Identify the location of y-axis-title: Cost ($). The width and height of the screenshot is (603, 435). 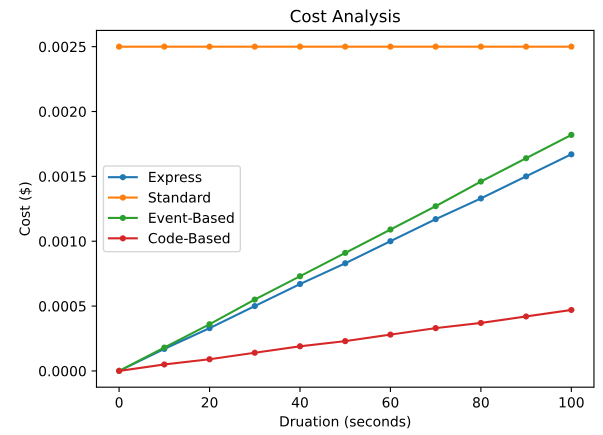
(25, 209).